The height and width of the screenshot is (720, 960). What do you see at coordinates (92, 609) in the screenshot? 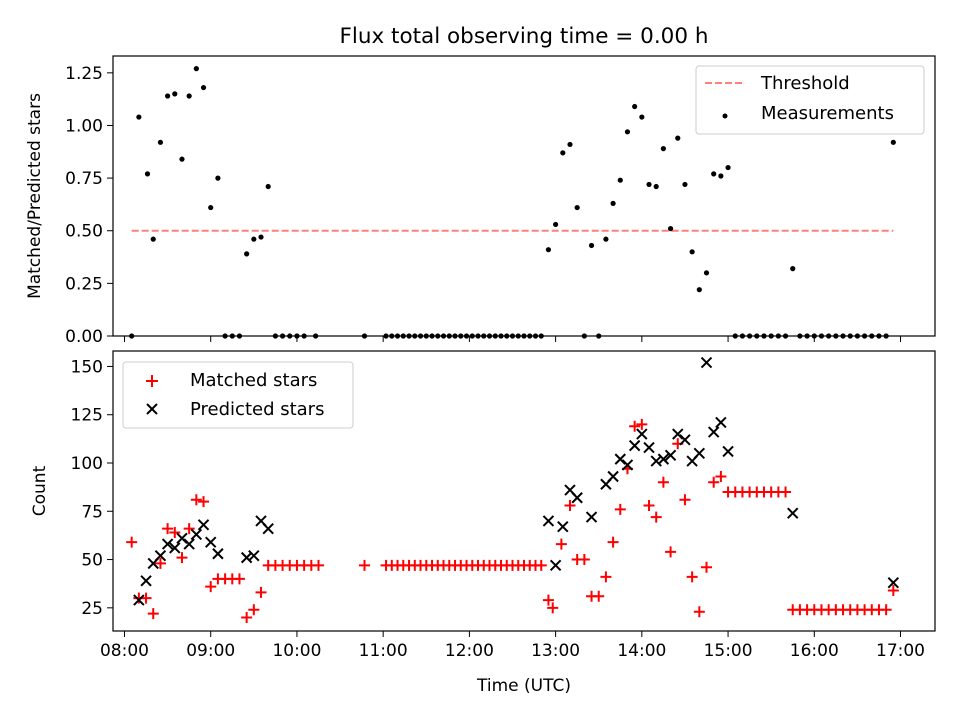
I see `y-tick-label: 25` at bounding box center [92, 609].